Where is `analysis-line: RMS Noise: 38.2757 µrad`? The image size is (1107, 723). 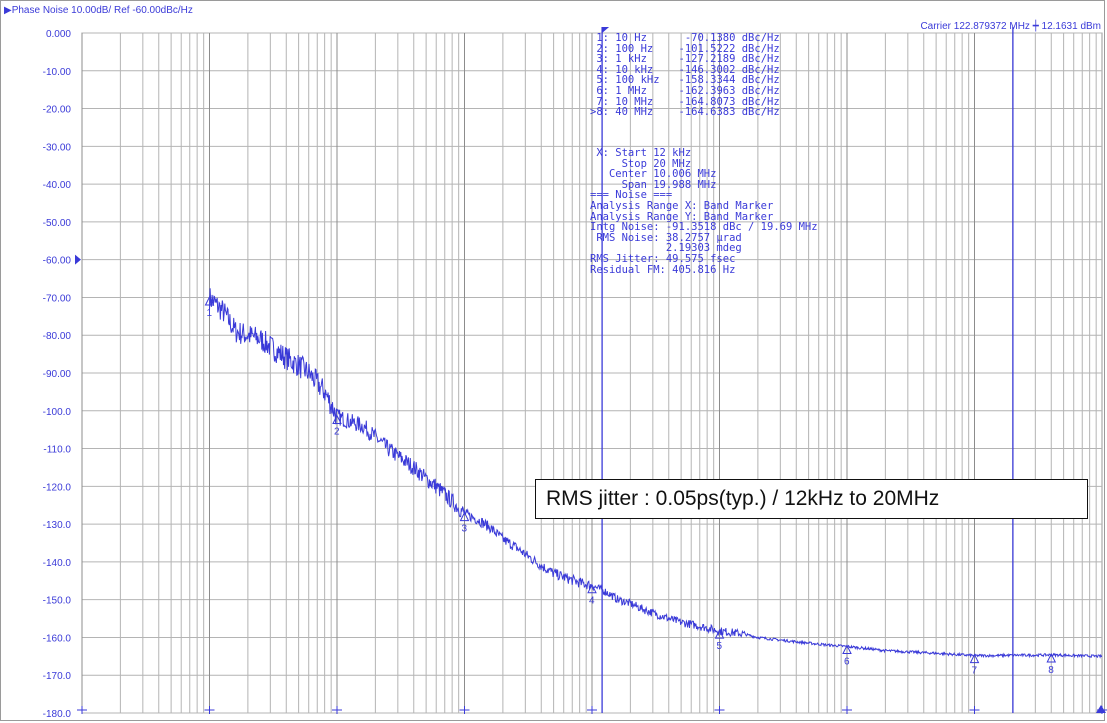 analysis-line: RMS Noise: 38.2757 µrad is located at coordinates (666, 237).